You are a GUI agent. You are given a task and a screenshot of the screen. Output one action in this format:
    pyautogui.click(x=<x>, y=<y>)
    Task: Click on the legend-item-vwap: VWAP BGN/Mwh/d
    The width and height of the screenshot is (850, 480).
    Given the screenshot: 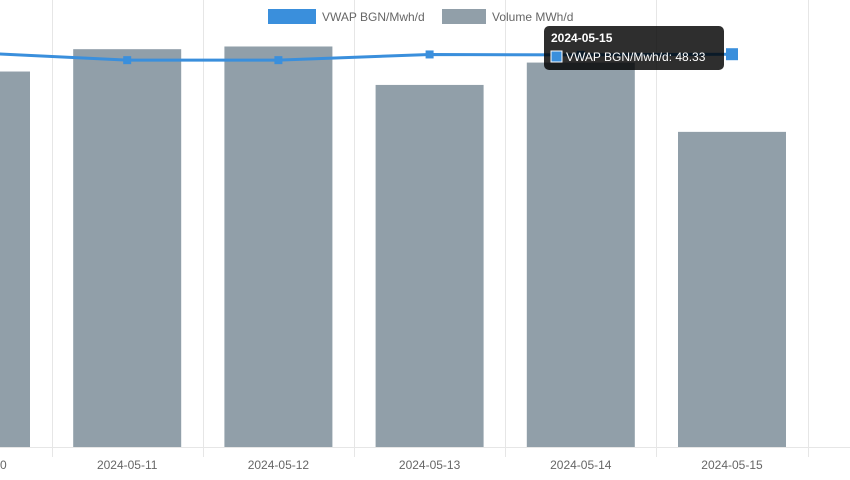 What is the action you would take?
    pyautogui.click(x=346, y=16)
    